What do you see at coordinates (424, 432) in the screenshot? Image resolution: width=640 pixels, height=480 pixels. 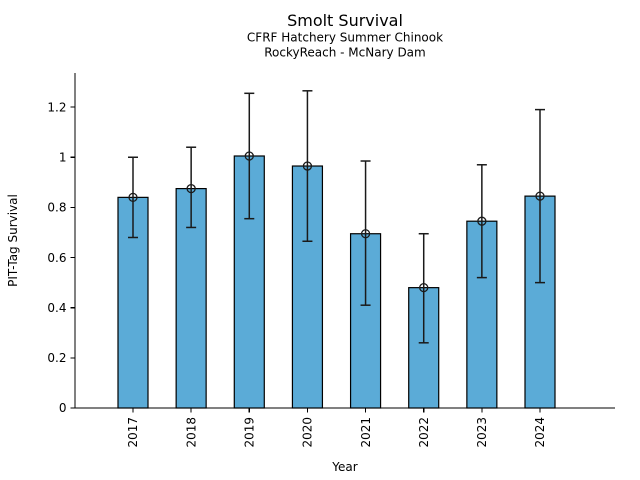 I see `x-tick-label-2022: 2022` at bounding box center [424, 432].